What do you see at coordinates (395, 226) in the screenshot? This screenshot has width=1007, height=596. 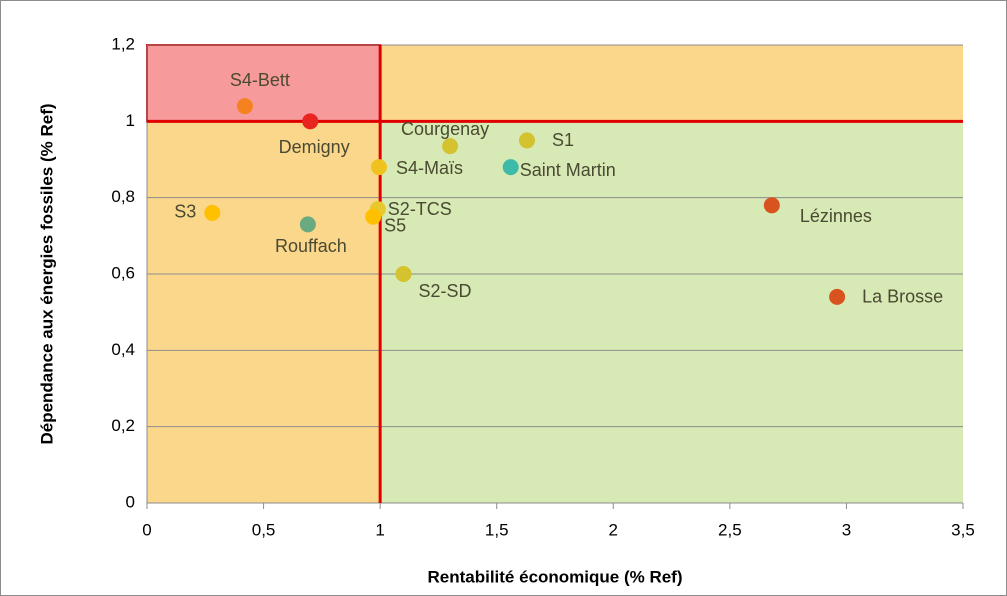 I see `point-label: S5` at bounding box center [395, 226].